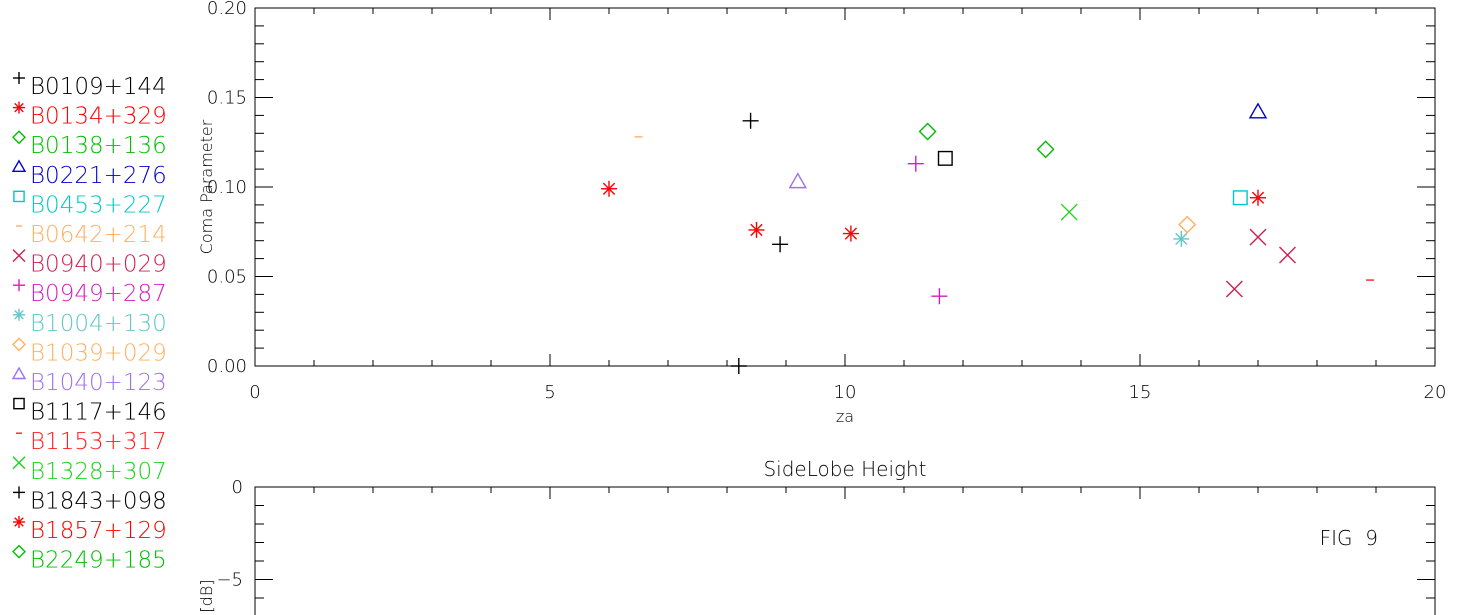 The width and height of the screenshot is (1468, 615). I want to click on x-tick-labels: 0 5 10 15 20, so click(847, 392).